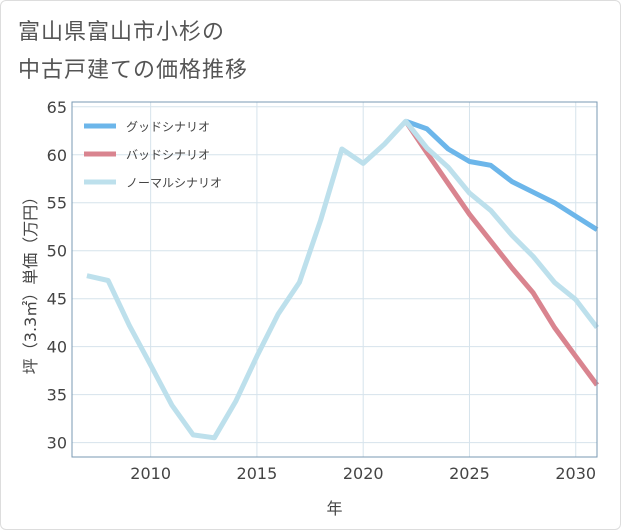 The width and height of the screenshot is (621, 530). What do you see at coordinates (57, 107) in the screenshot?
I see `y-tick-label: 65` at bounding box center [57, 107].